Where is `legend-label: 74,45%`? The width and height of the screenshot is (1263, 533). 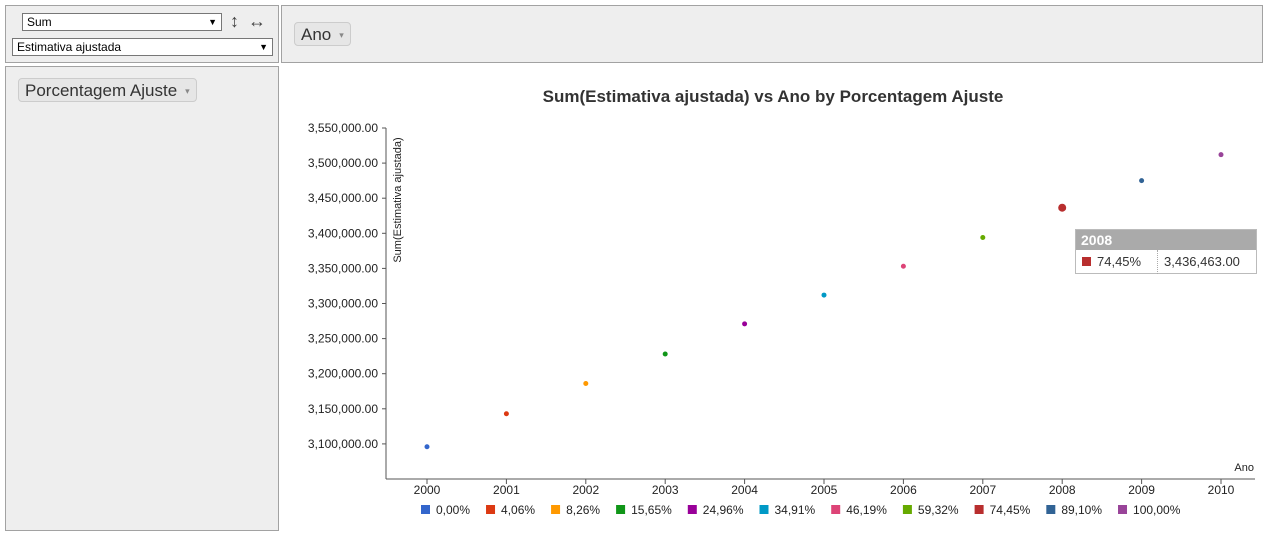 legend-label: 74,45% is located at coordinates (1010, 510).